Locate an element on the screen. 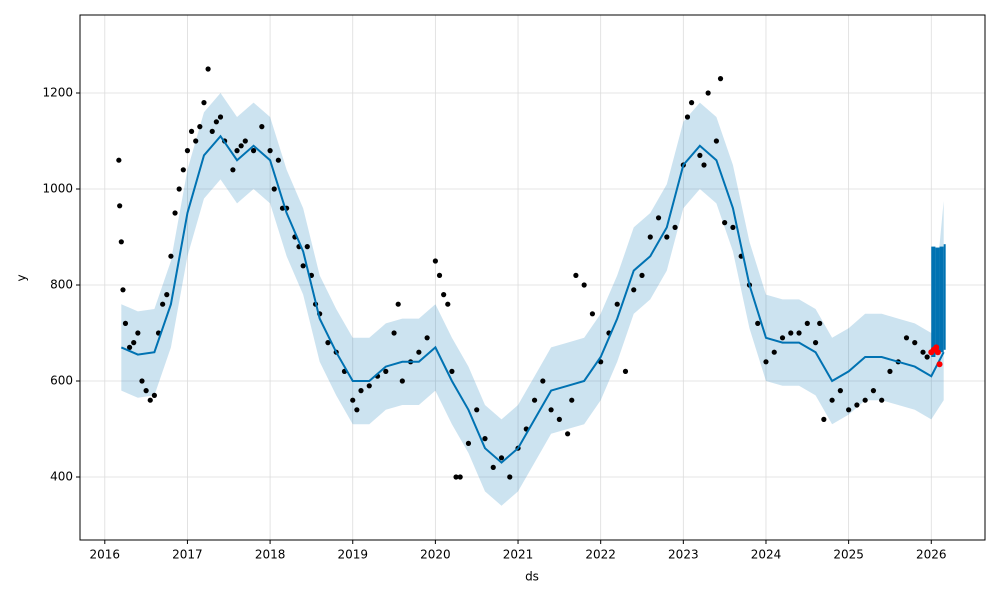 The height and width of the screenshot is (600, 1000). x-axis-label: ds is located at coordinates (532, 577).